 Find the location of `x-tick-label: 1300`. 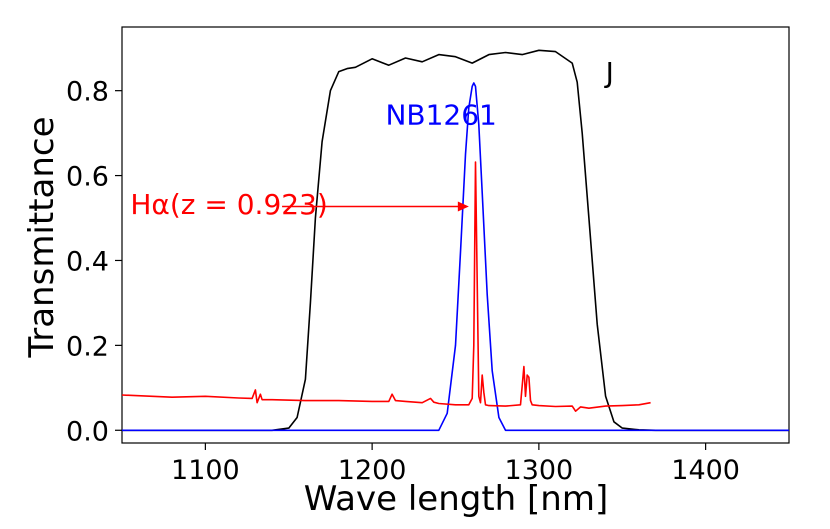

x-tick-label: 1300 is located at coordinates (539, 470).